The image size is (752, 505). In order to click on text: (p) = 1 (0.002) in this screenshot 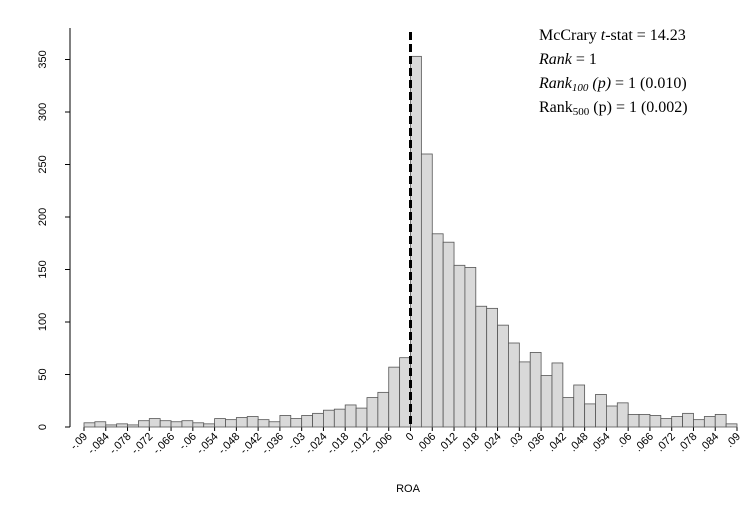, I will do `click(638, 107)`.